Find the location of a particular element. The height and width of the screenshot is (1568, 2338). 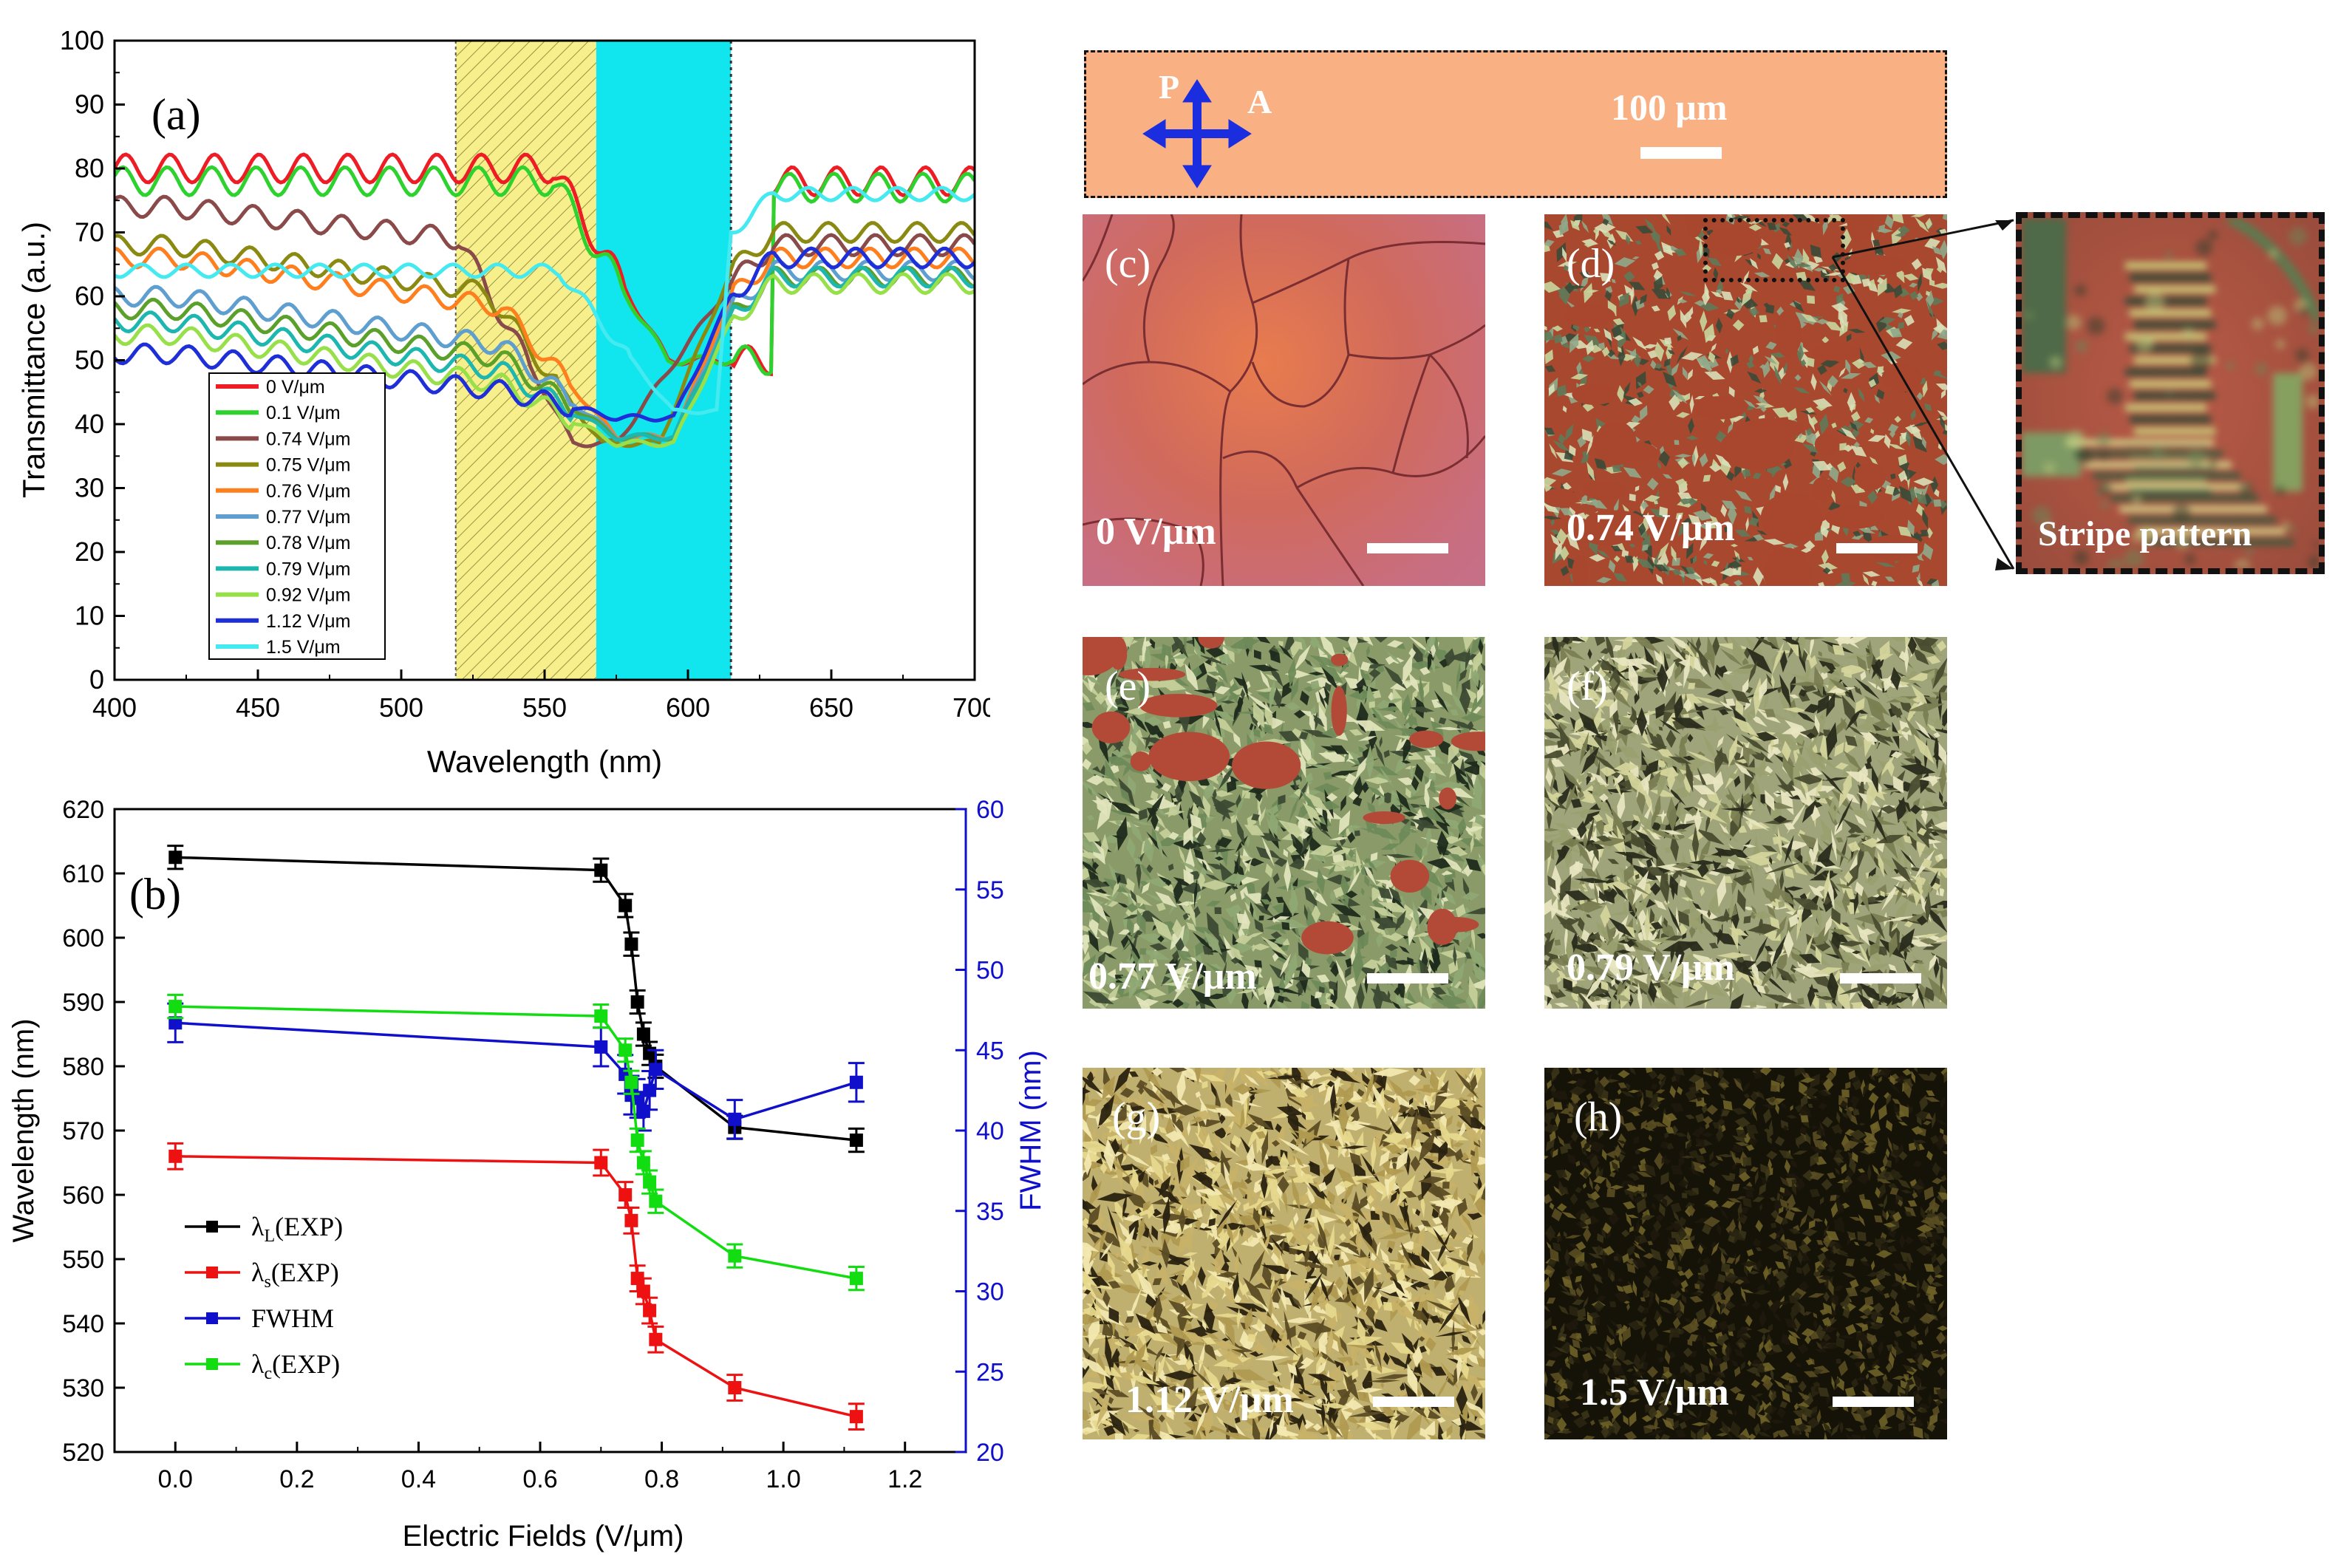

panel-letter: (f) is located at coordinates (1587, 686).